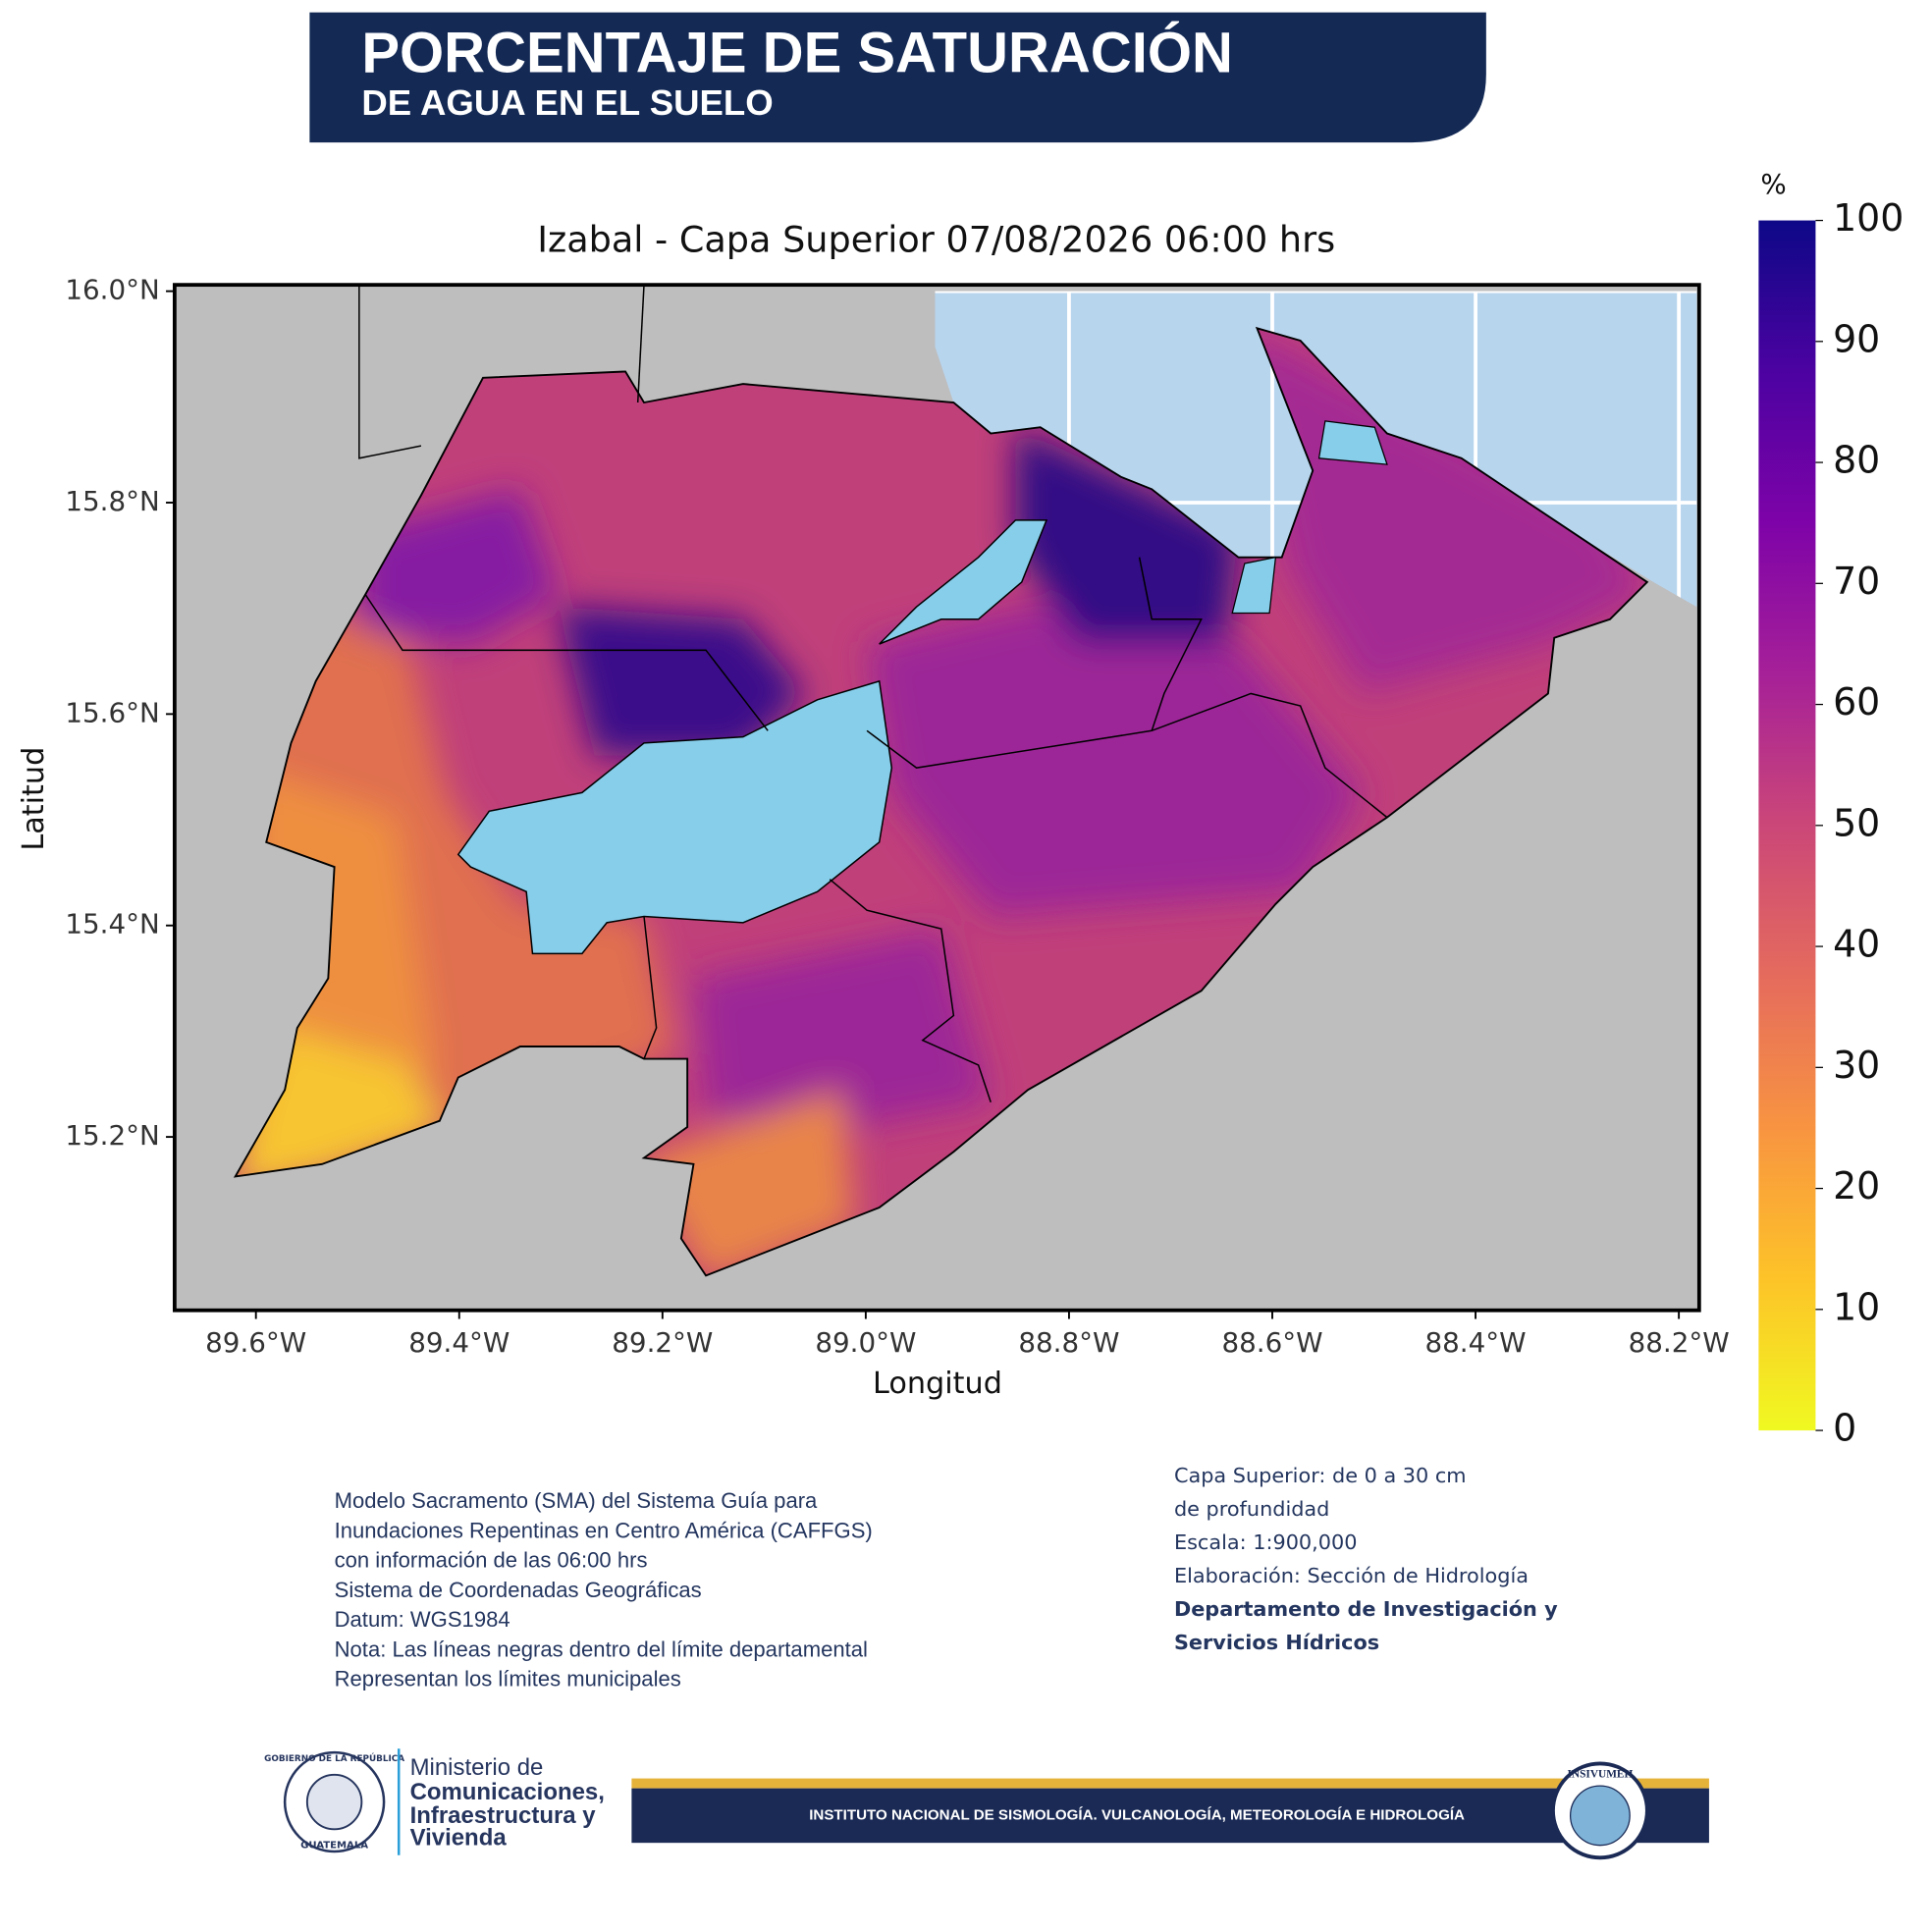  I want to click on y-axis-label: Latitud, so click(34, 799).